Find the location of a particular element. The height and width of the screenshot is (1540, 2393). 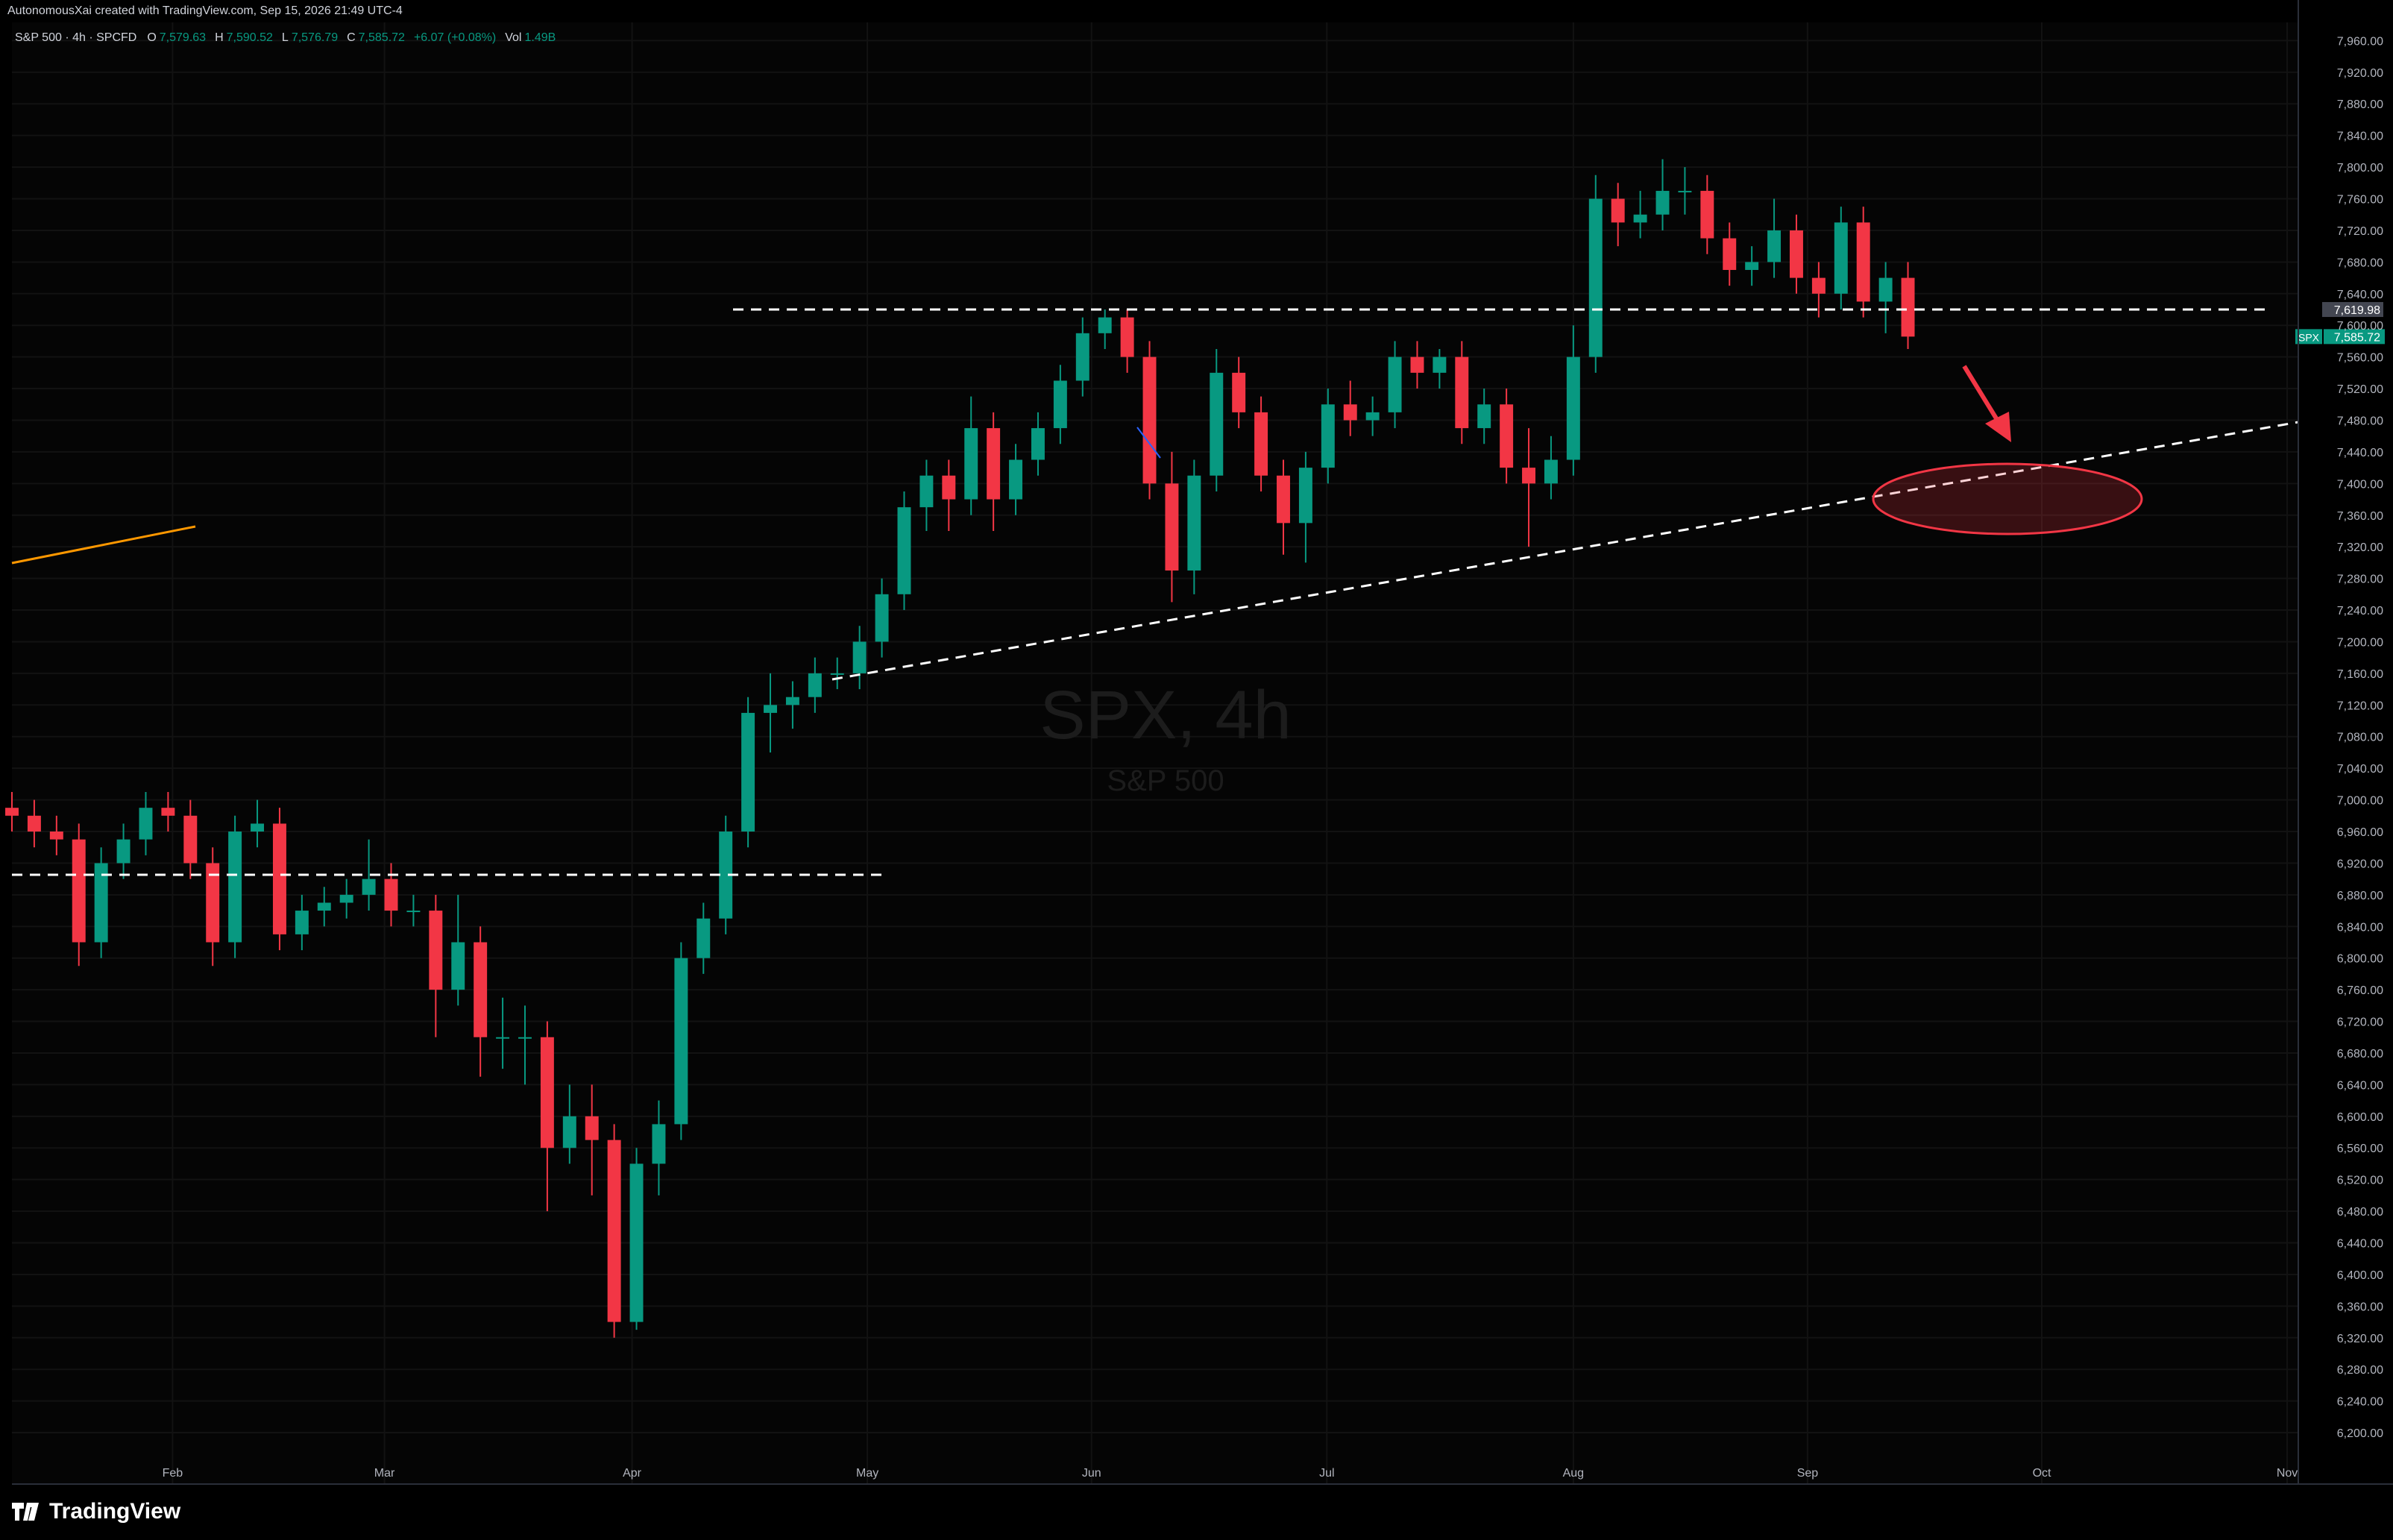

y-tick-label: 7,800.00 is located at coordinates (2360, 168).